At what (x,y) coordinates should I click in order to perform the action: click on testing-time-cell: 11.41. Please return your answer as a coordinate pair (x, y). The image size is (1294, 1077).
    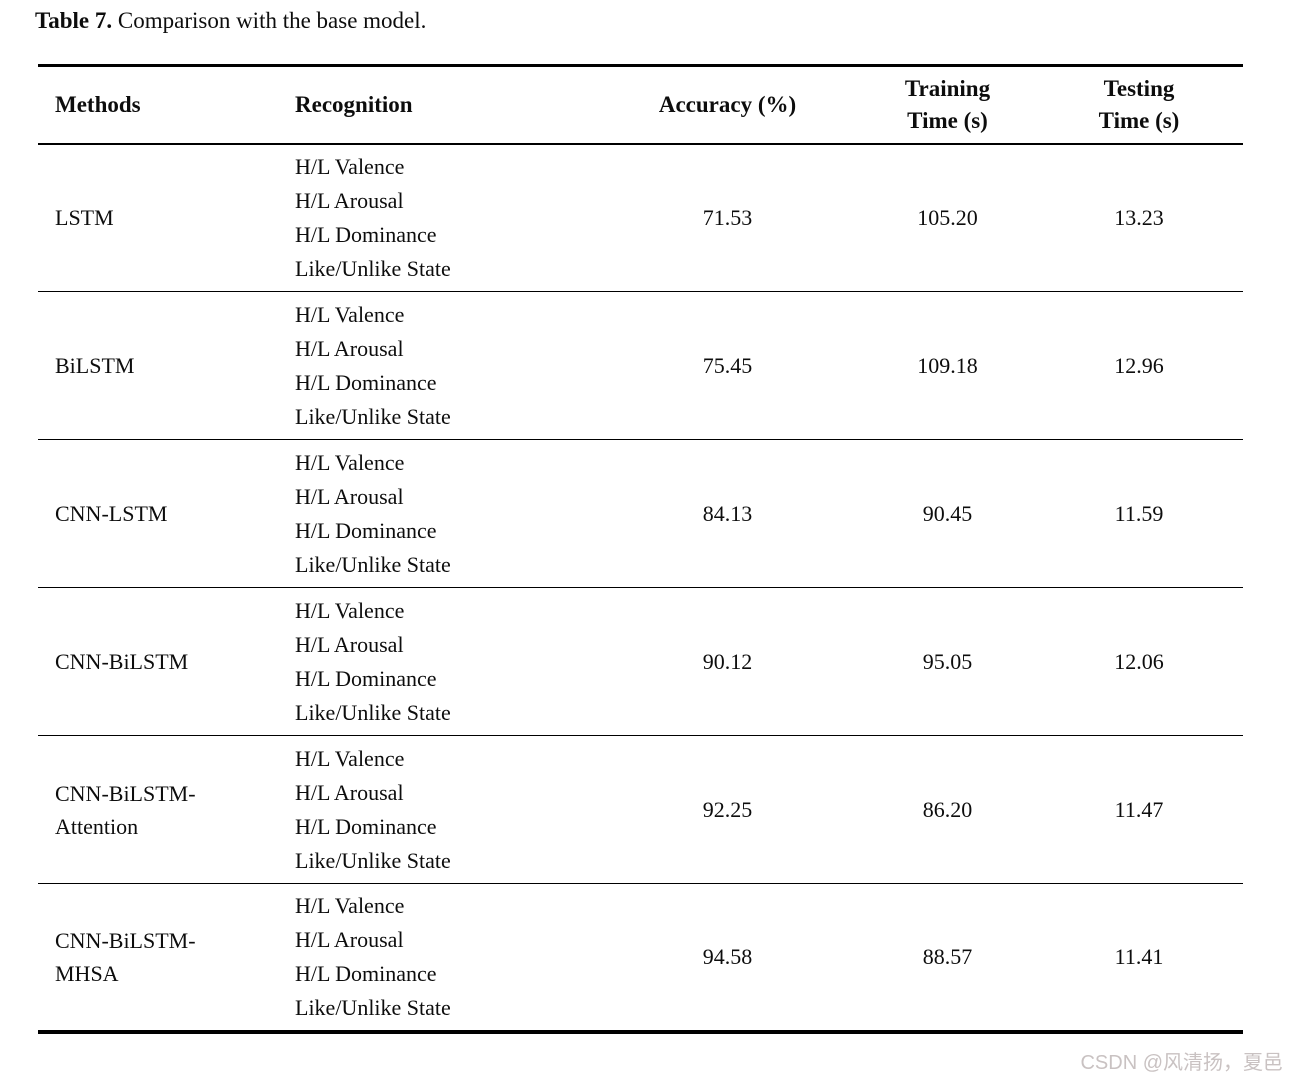
    Looking at the image, I should click on (1139, 956).